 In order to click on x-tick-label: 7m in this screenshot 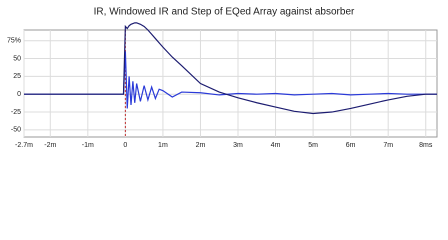, I will do `click(388, 145)`.